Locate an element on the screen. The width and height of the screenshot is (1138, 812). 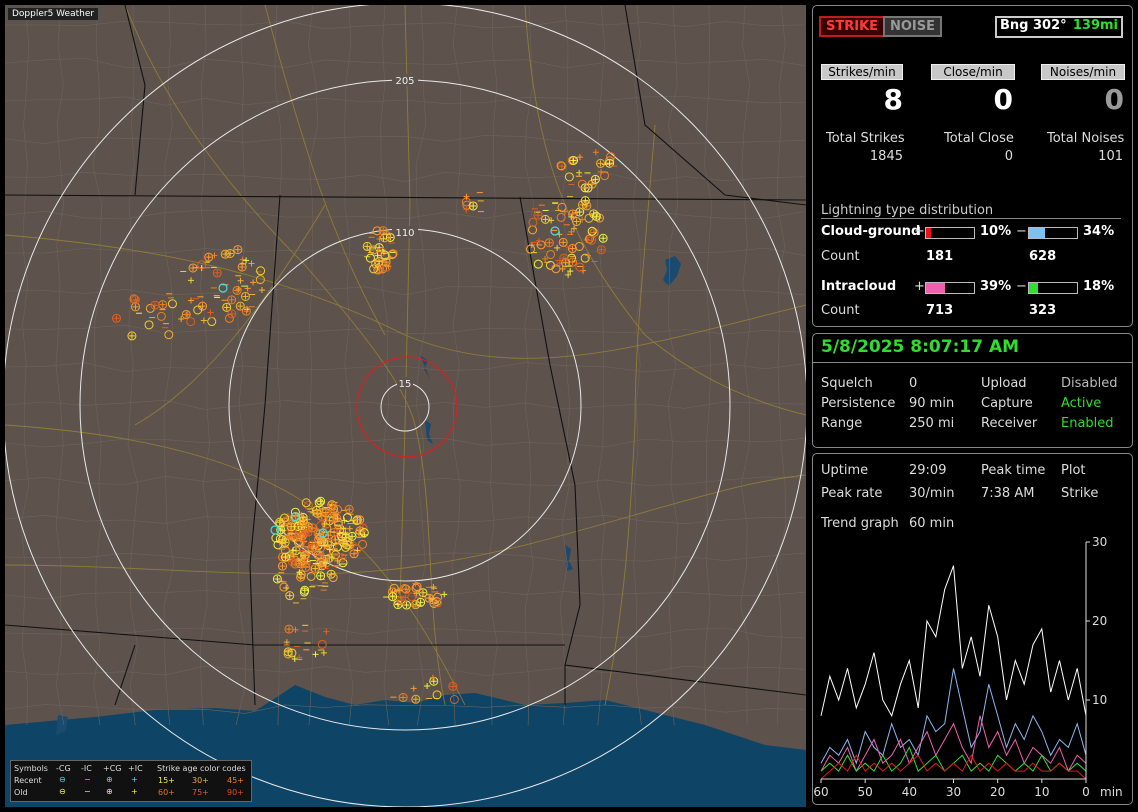
uptime-label: Uptime is located at coordinates (845, 470).